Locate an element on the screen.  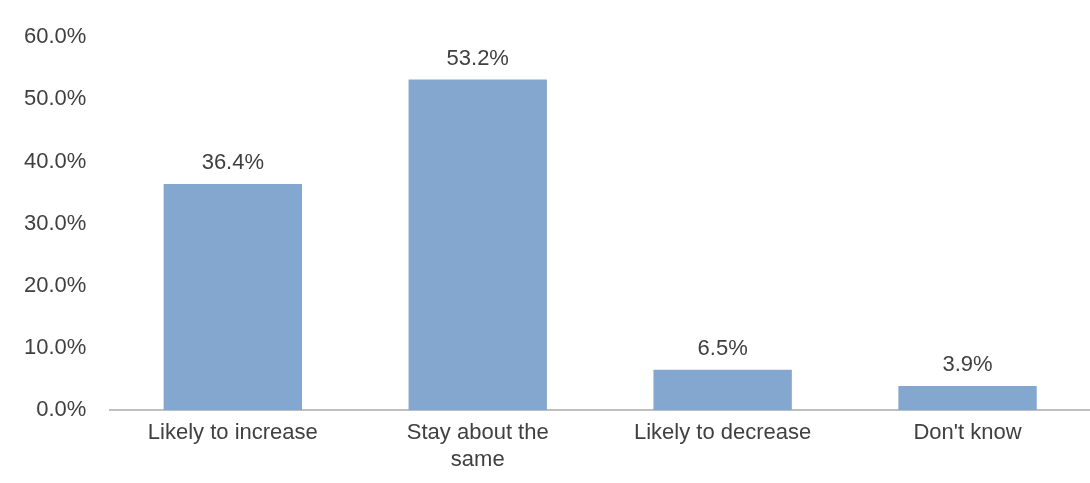
y-tick-label: 40.0% is located at coordinates (55, 160).